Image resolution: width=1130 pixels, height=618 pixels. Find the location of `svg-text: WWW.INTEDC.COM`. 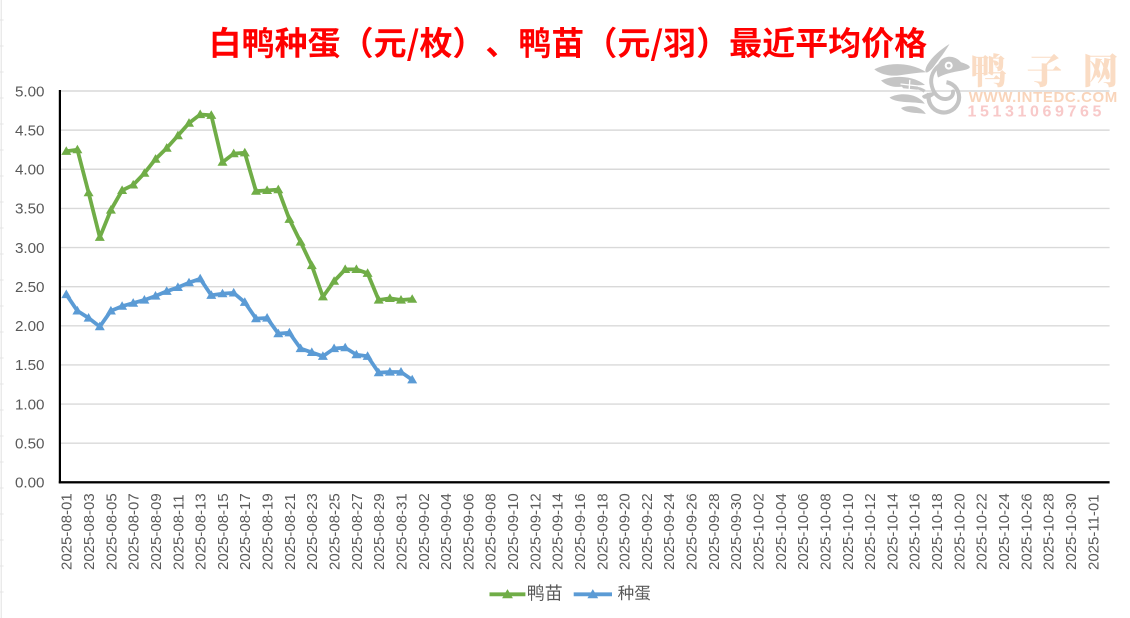

svg-text: WWW.INTEDC.COM is located at coordinates (1043, 97).